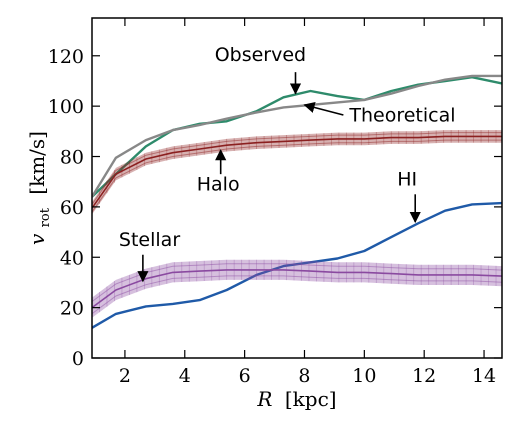 The height and width of the screenshot is (433, 520). Describe the element at coordinates (311, 399) in the screenshot. I see `x-axis-unit: [kpc]` at that location.